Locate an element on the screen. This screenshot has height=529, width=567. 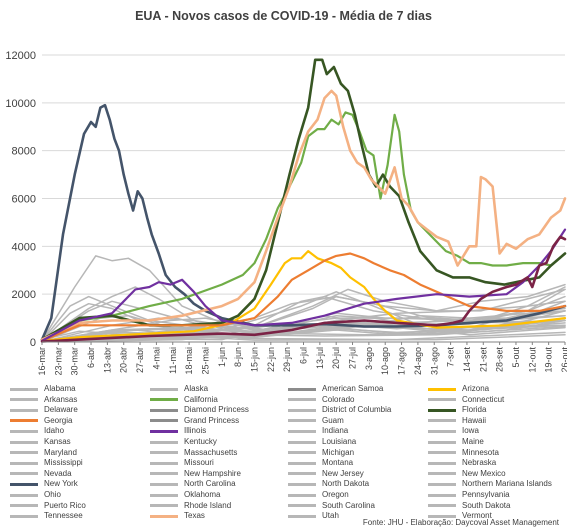
legend-item: Arkansas is located at coordinates (43, 400).